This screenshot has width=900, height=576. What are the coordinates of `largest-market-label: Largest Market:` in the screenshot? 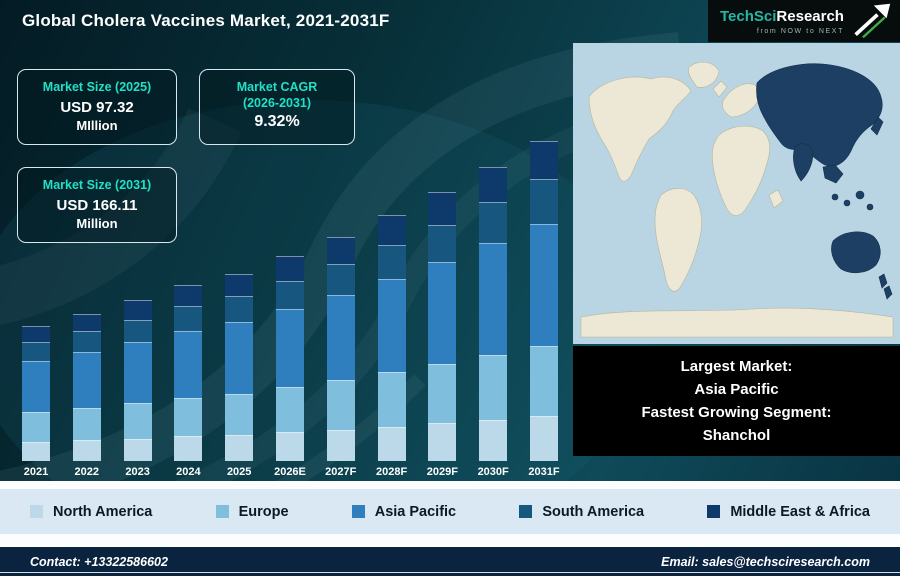 It's located at (736, 366).